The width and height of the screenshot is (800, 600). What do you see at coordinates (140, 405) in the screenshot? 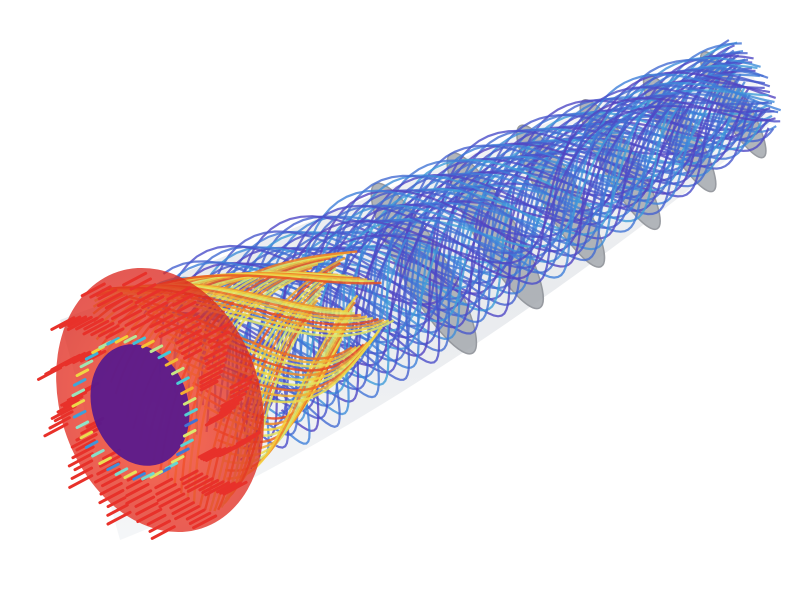
I see `inlet-core-region` at bounding box center [140, 405].